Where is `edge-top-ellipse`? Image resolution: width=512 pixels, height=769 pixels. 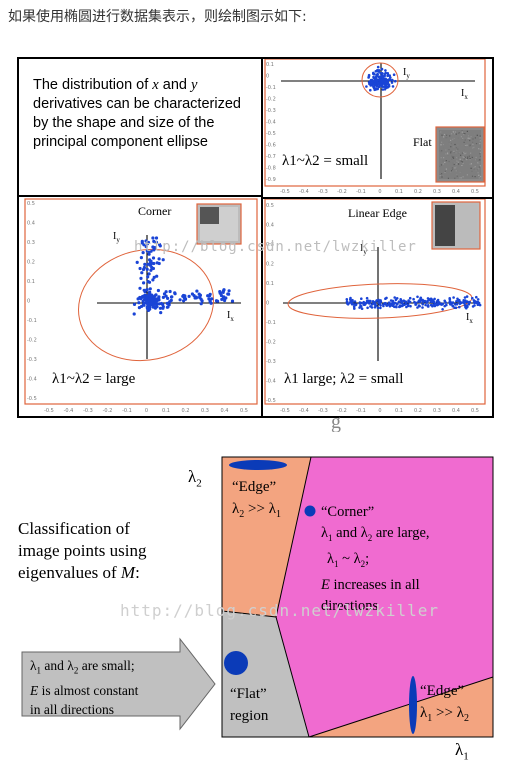 edge-top-ellipse is located at coordinates (258, 465).